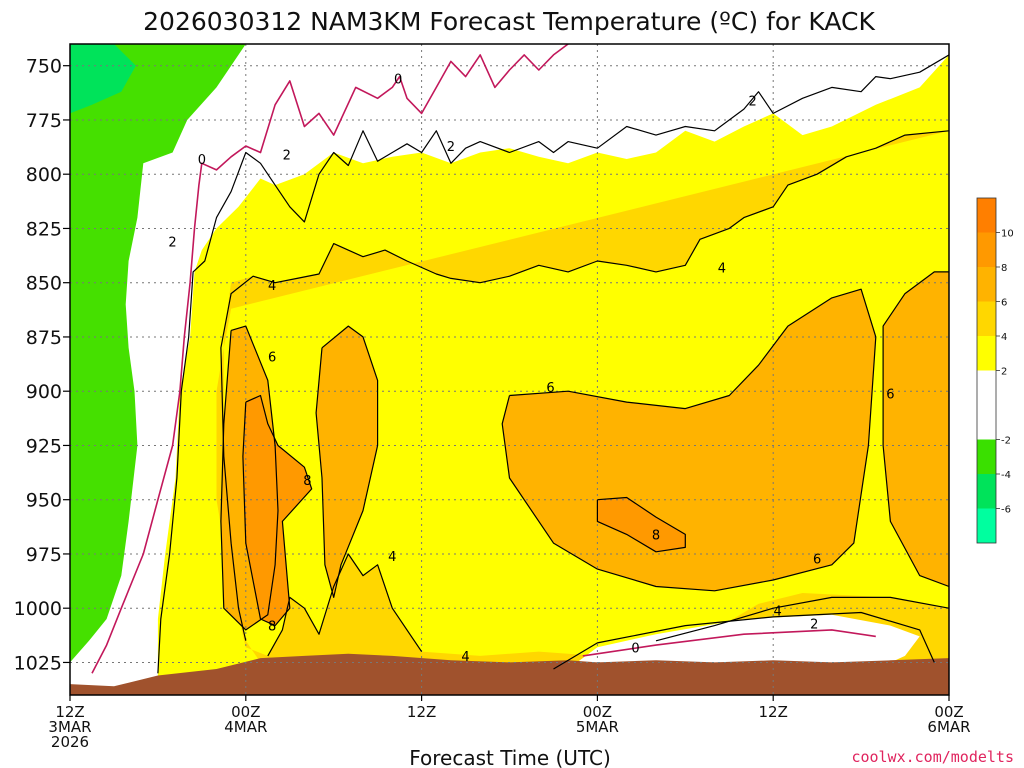 The height and width of the screenshot is (768, 1024). I want to click on y-tick-label-850: 850, so click(44, 284).